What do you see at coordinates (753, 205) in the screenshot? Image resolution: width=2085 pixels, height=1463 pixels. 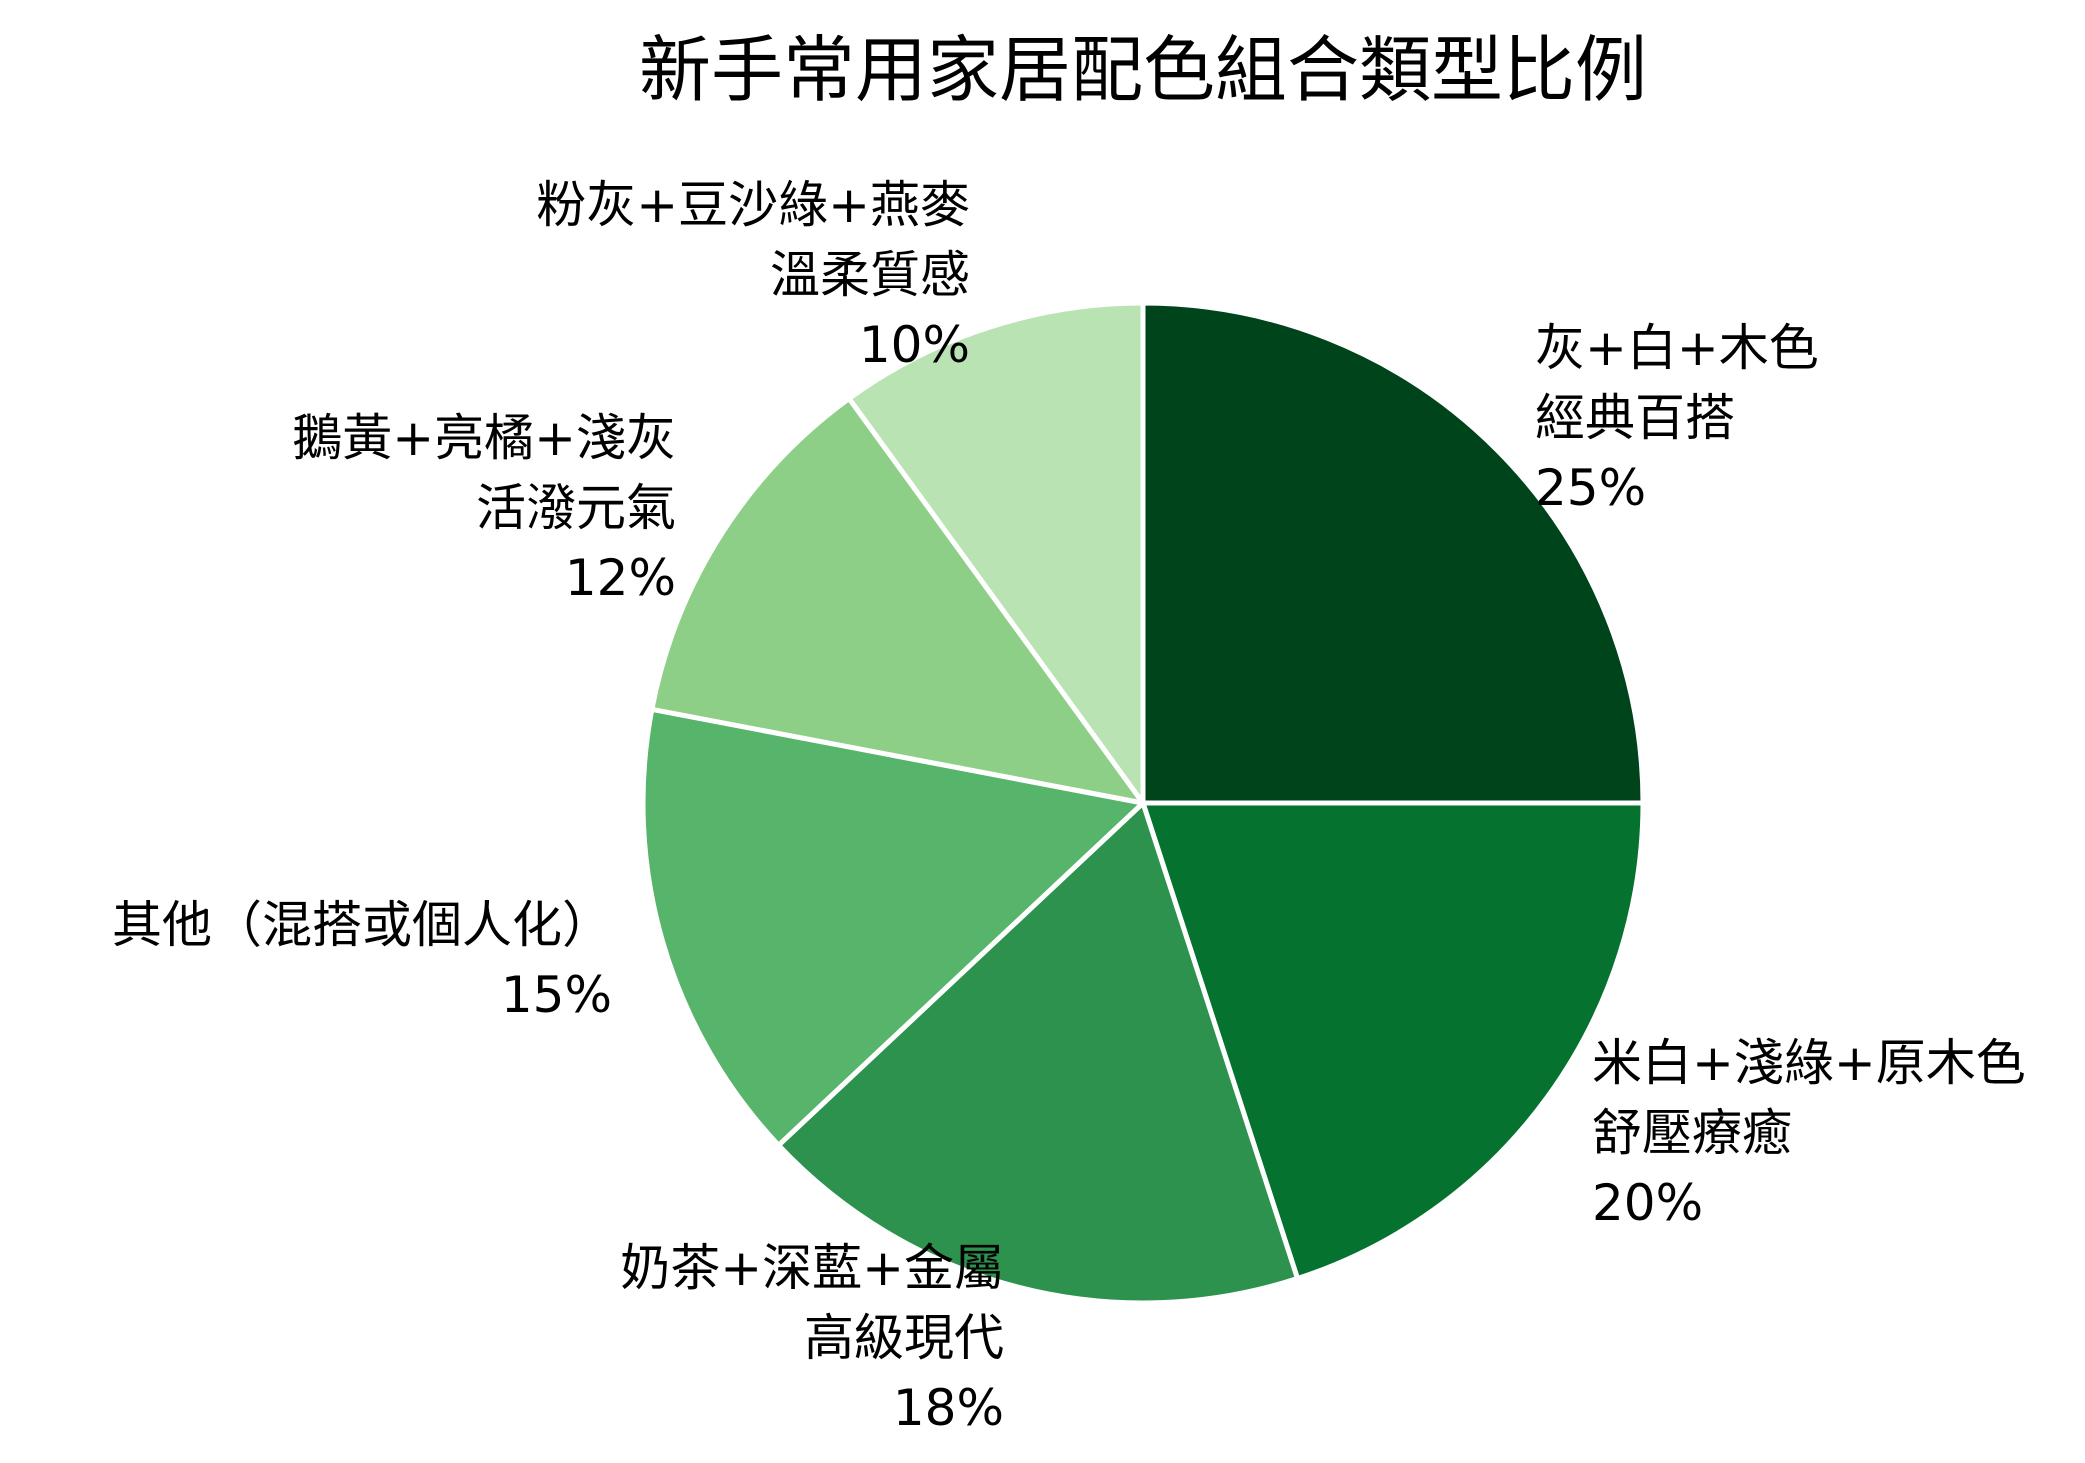 I see `slice-category-label: 粉灰+豆沙綠+燕麥` at bounding box center [753, 205].